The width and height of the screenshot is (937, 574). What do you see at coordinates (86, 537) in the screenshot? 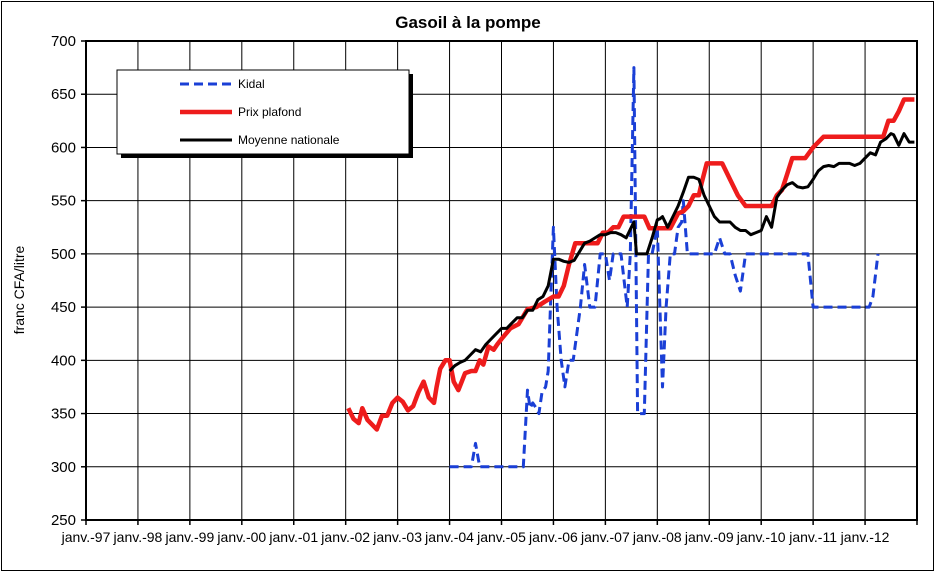
I see `x-tick-label: janv.-97` at bounding box center [86, 537].